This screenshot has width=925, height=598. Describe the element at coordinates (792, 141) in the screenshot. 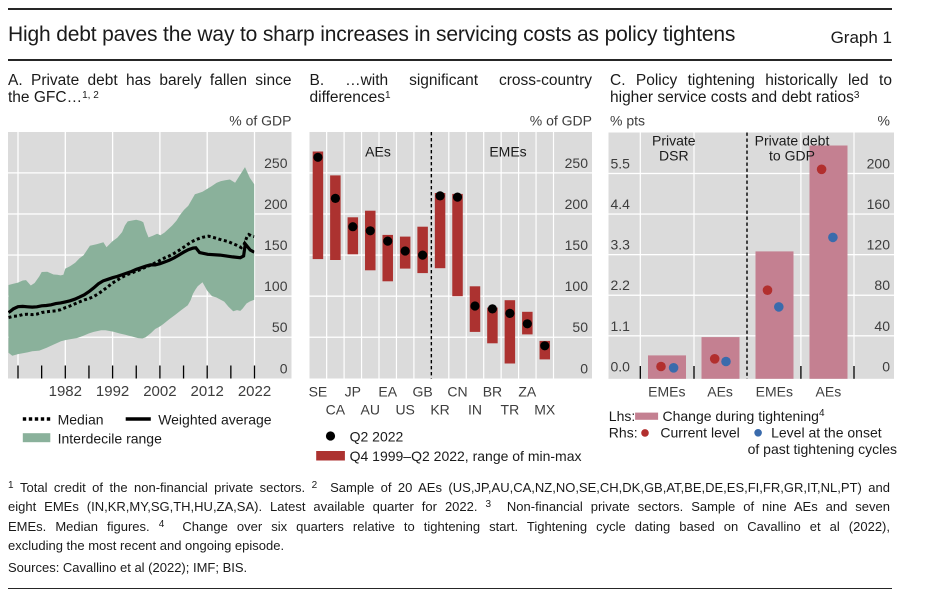

I see `svg-text: Private debt` at that location.